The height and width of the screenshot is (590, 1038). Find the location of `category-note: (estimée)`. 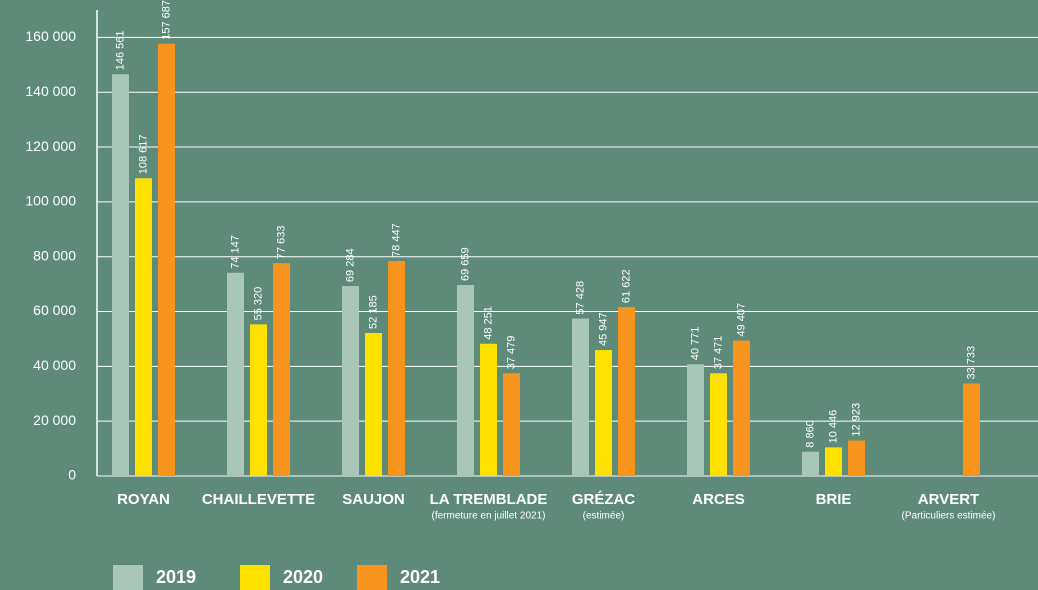

category-note: (estimée) is located at coordinates (604, 516).